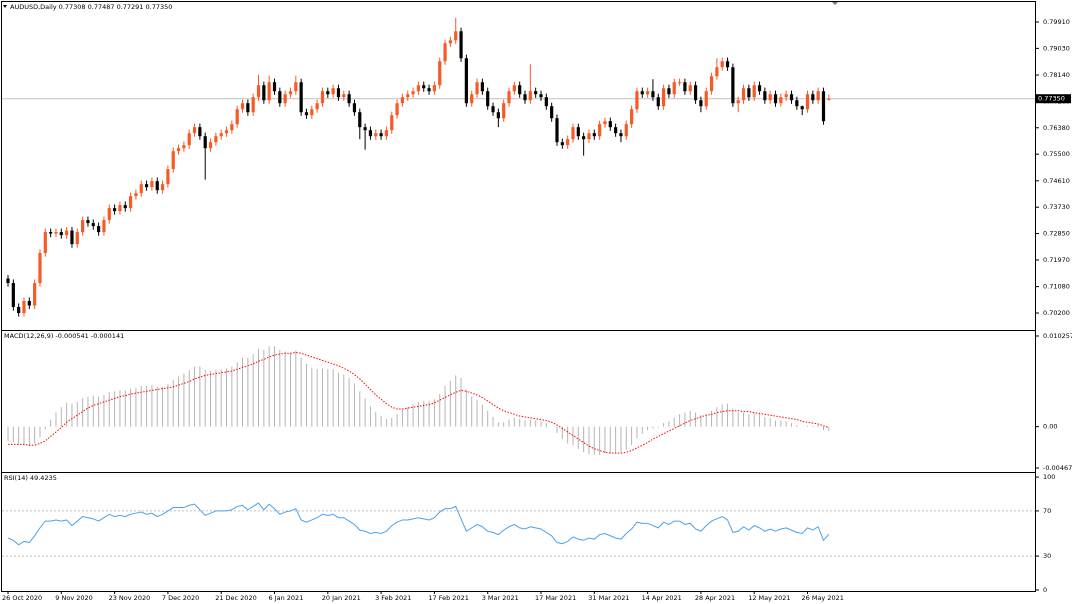 The image size is (1072, 604). What do you see at coordinates (22, 598) in the screenshot?
I see `x-tick-label: 26 Oct 2020` at bounding box center [22, 598].